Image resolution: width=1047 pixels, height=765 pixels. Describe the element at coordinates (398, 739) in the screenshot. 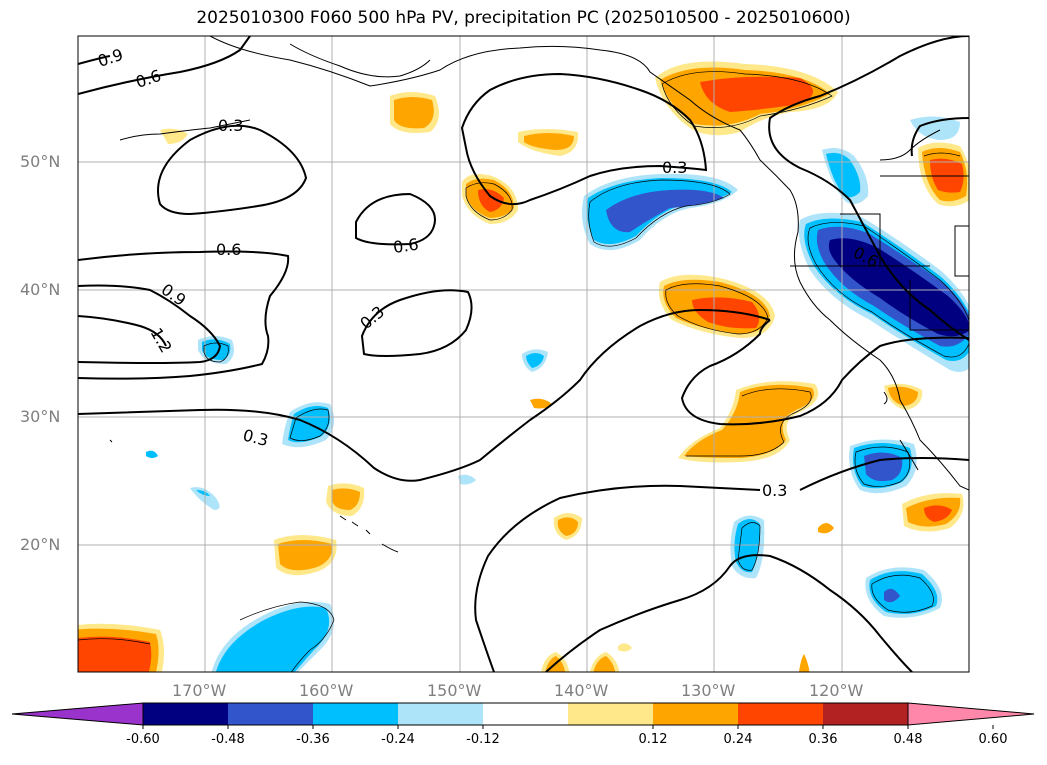

I see `colorbar-tick-label: -0.24` at that location.